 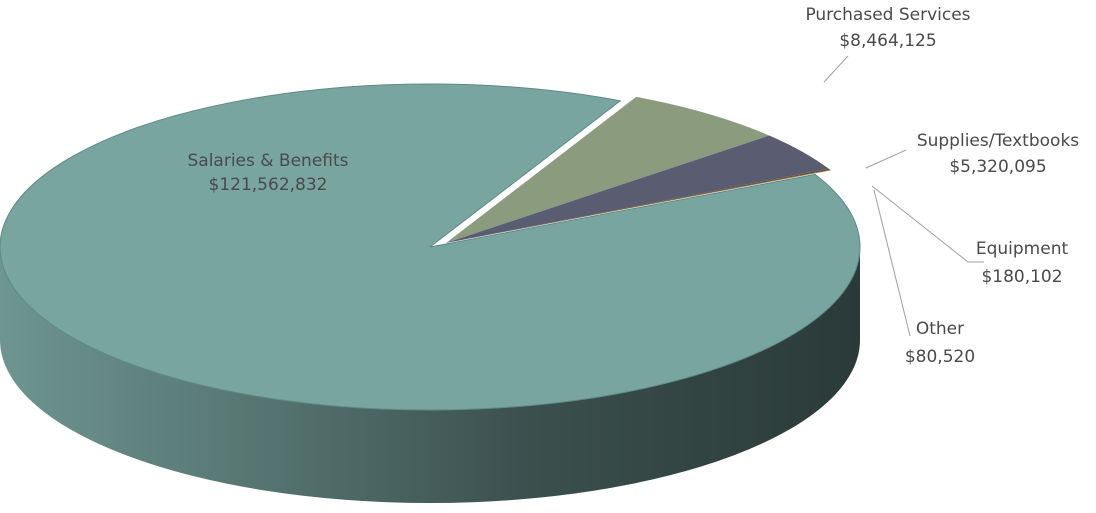 I want to click on pie-slice-equipment, so click(x=638, y=205).